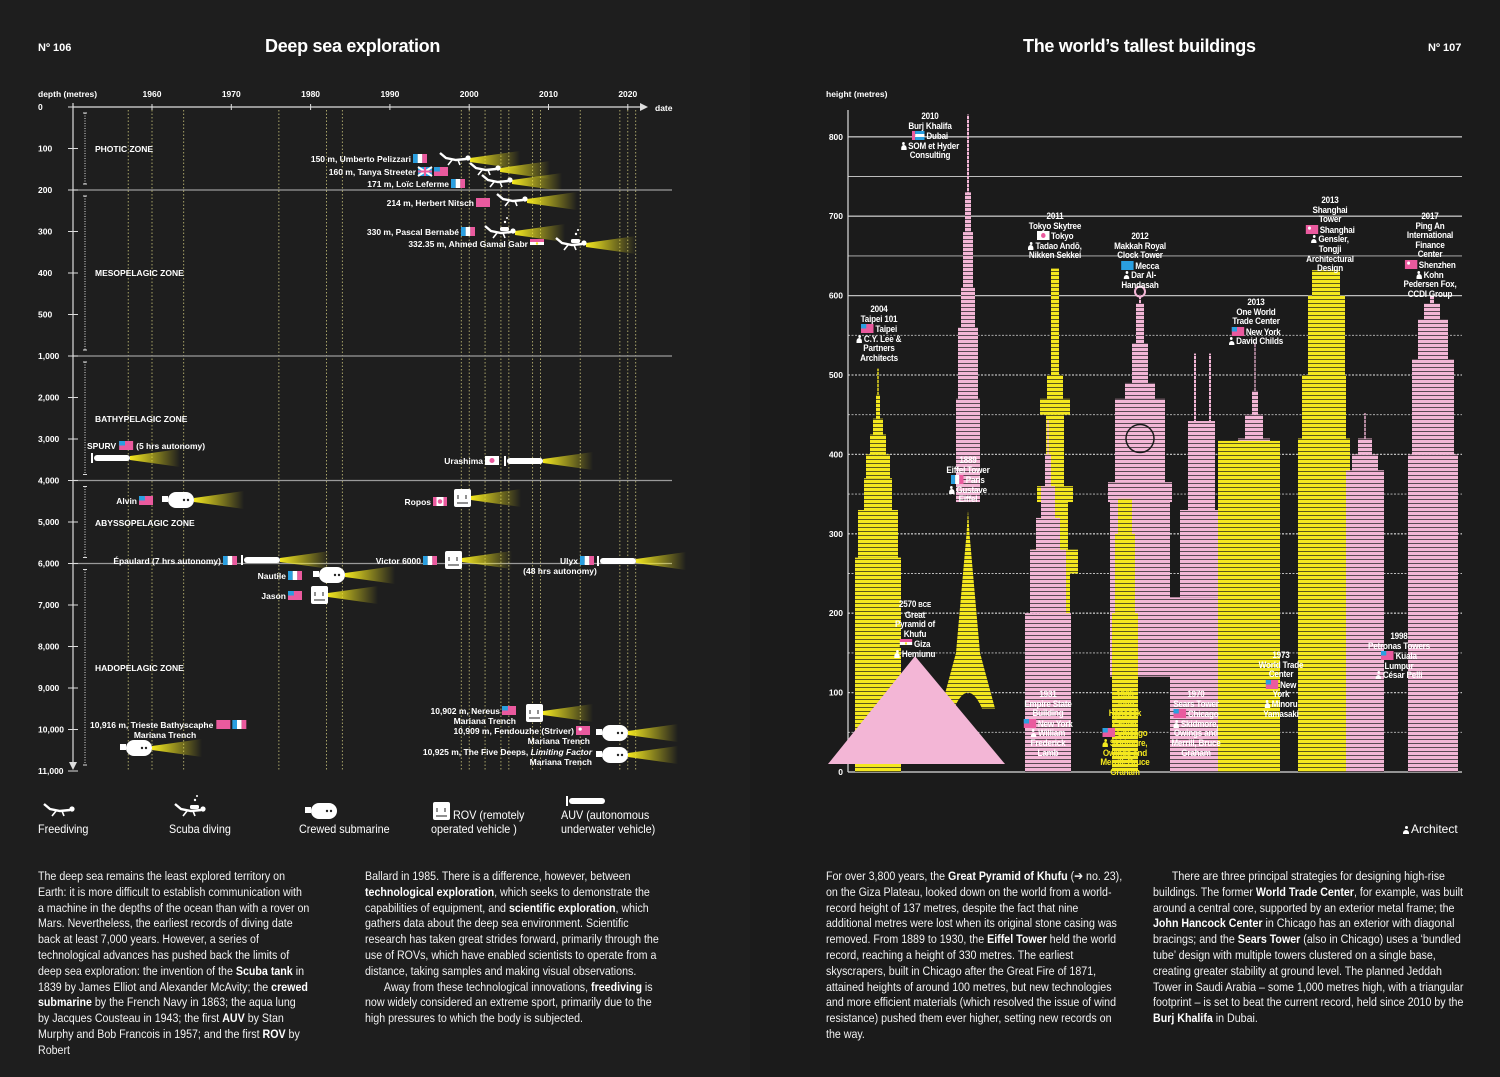  What do you see at coordinates (332, 575) in the screenshot?
I see `sub-hull` at bounding box center [332, 575].